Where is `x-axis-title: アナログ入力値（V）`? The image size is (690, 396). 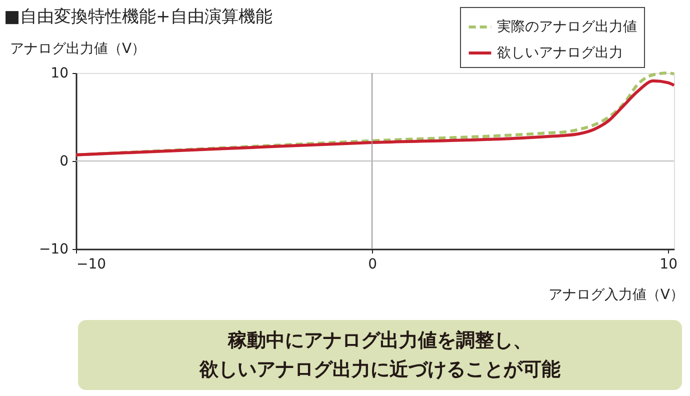
x-axis-title: アナログ入力値（V） is located at coordinates (616, 295).